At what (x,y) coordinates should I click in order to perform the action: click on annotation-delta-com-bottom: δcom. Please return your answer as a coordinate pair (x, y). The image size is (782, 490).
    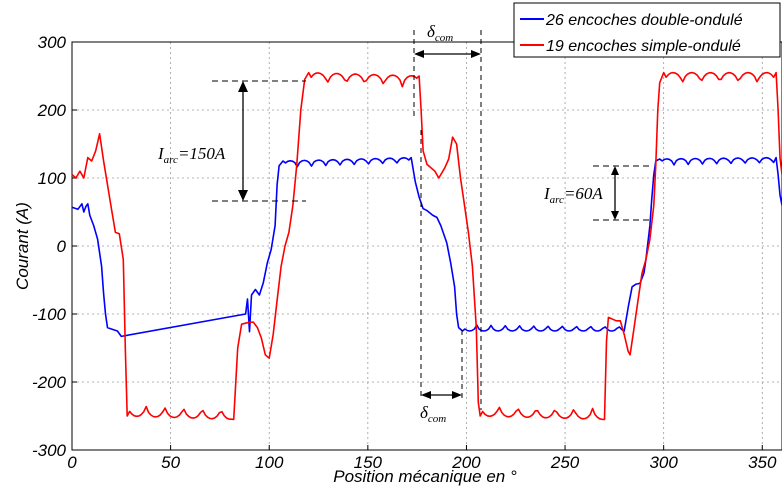
    Looking at the image, I should click on (441, 277).